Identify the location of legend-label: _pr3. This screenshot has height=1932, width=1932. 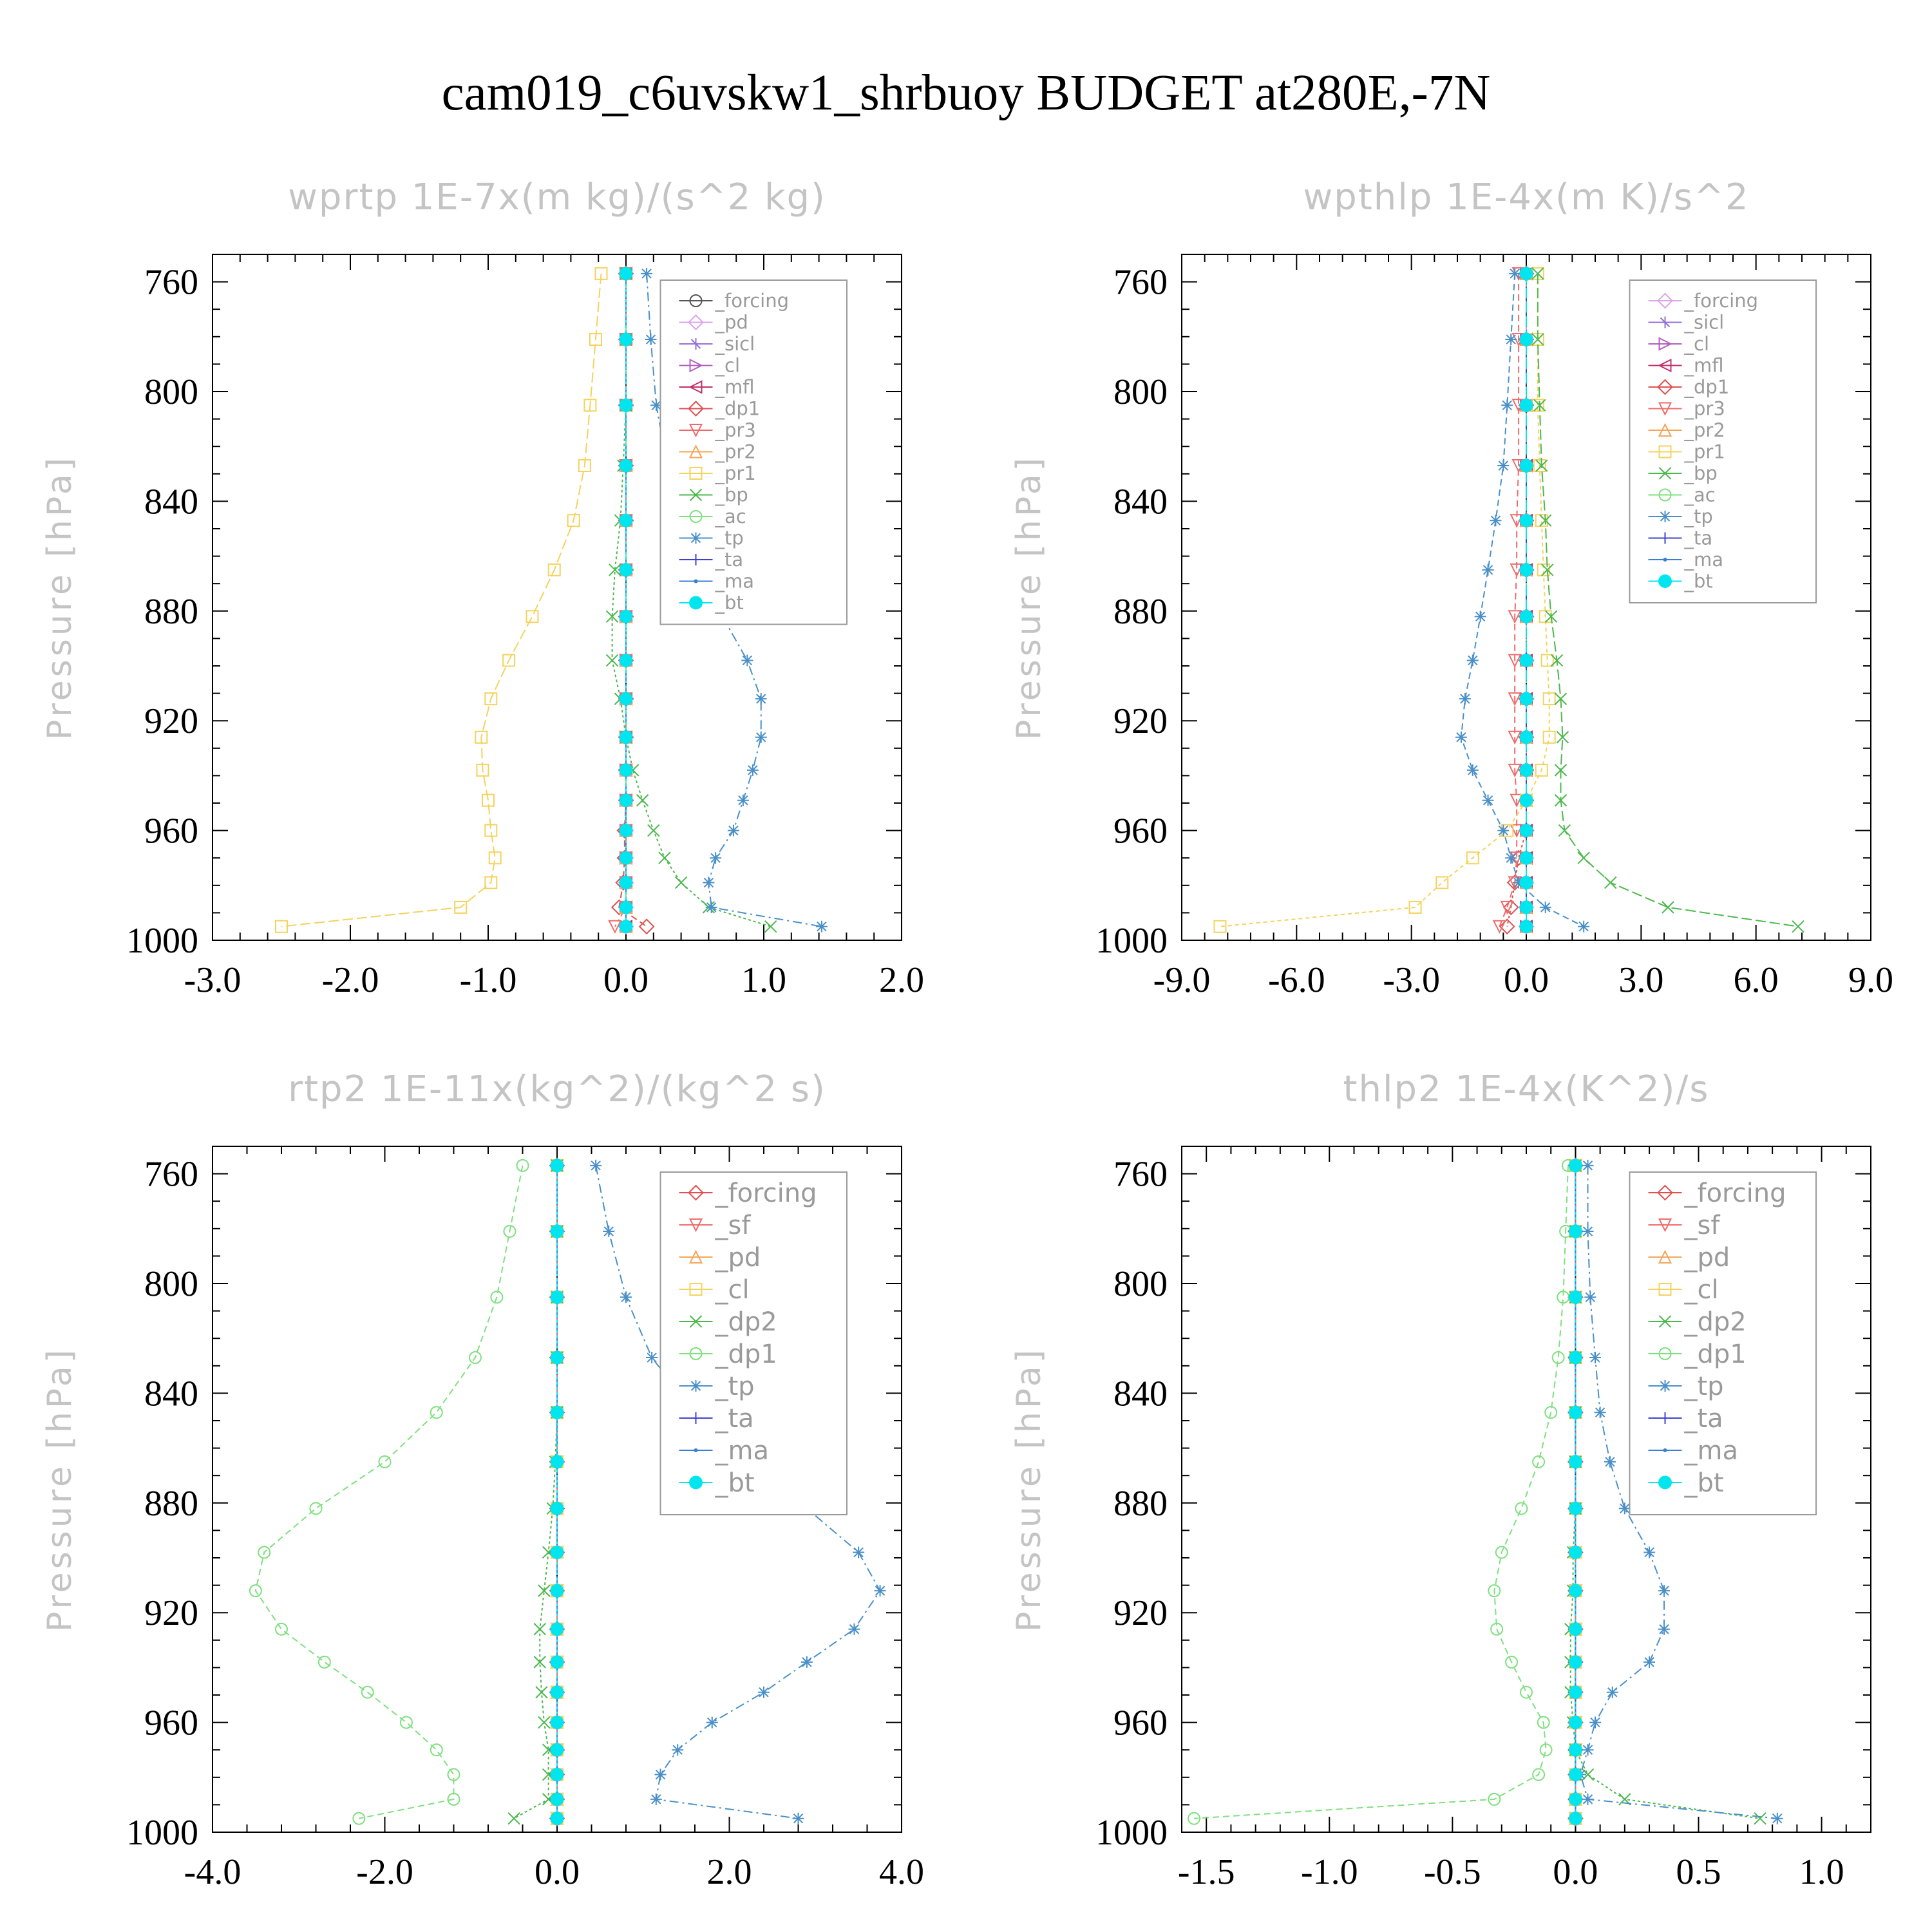
(1704, 409).